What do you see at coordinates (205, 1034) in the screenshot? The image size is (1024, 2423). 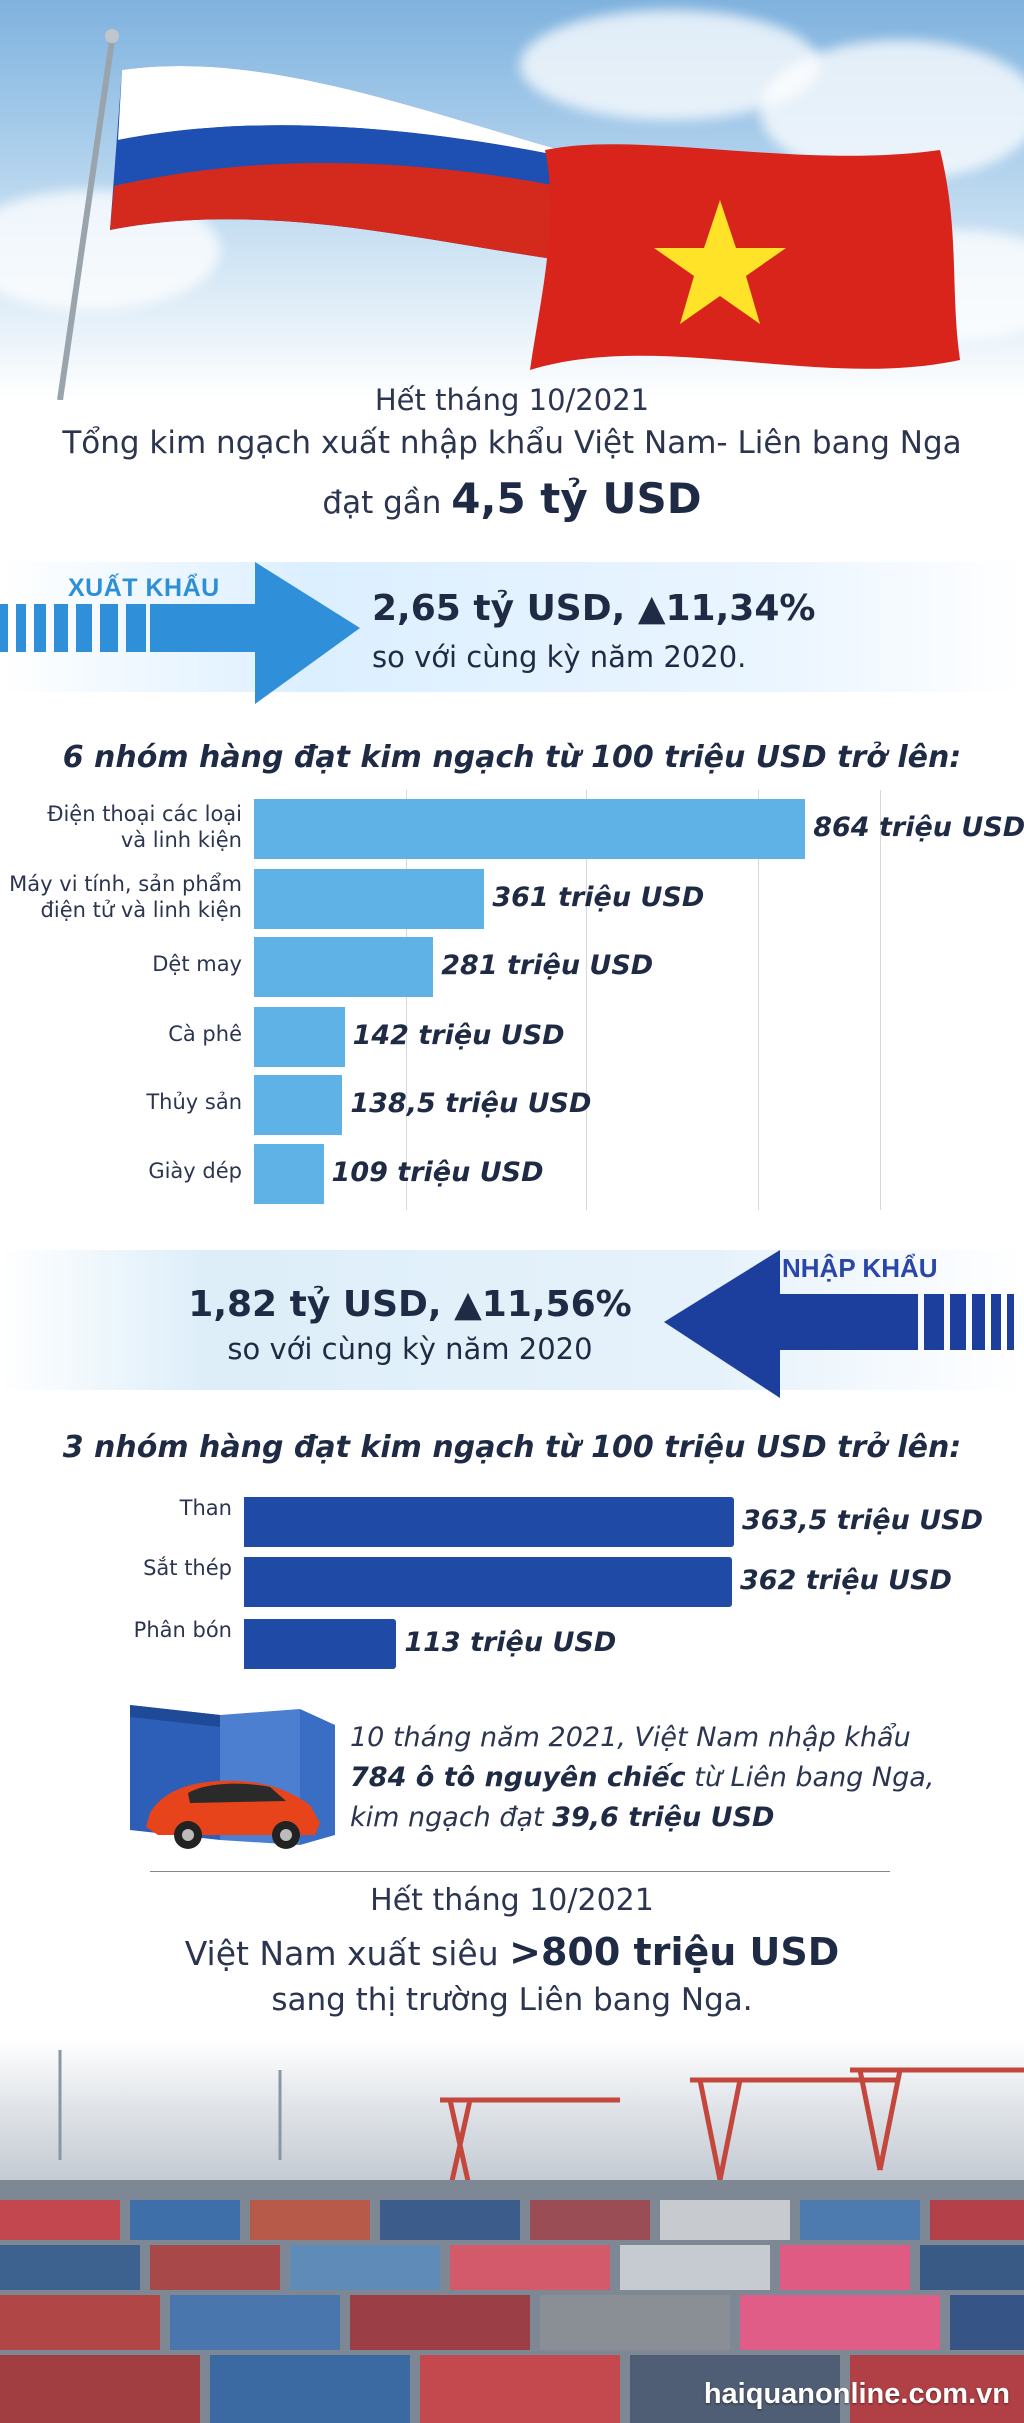 I see `category-label: Cà phê` at bounding box center [205, 1034].